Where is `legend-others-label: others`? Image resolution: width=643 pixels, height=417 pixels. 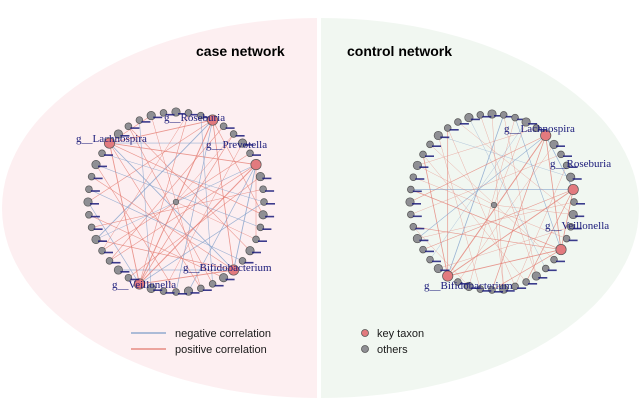 legend-others-label: others is located at coordinates (392, 350).